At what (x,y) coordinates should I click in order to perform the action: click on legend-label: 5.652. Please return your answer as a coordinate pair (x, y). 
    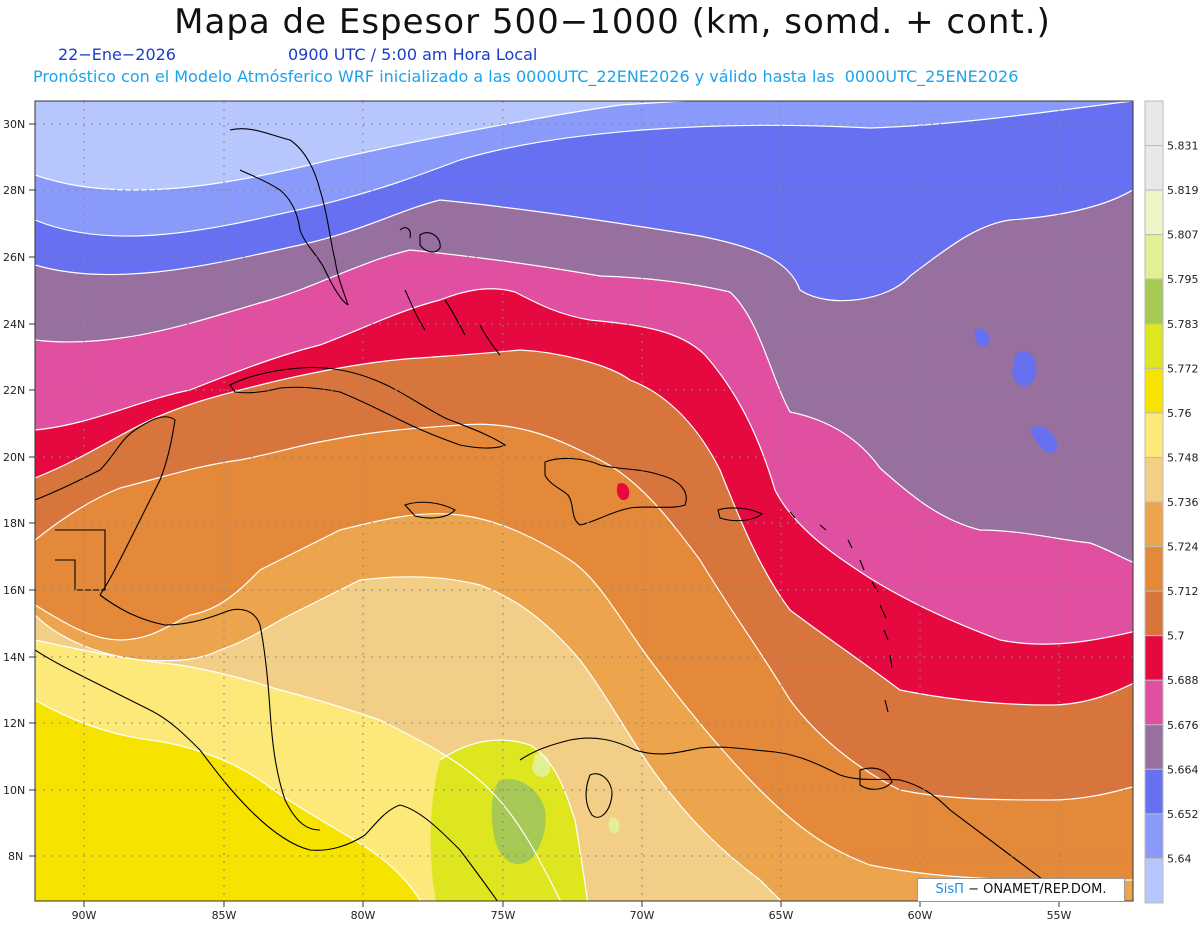
    Looking at the image, I should click on (1183, 814).